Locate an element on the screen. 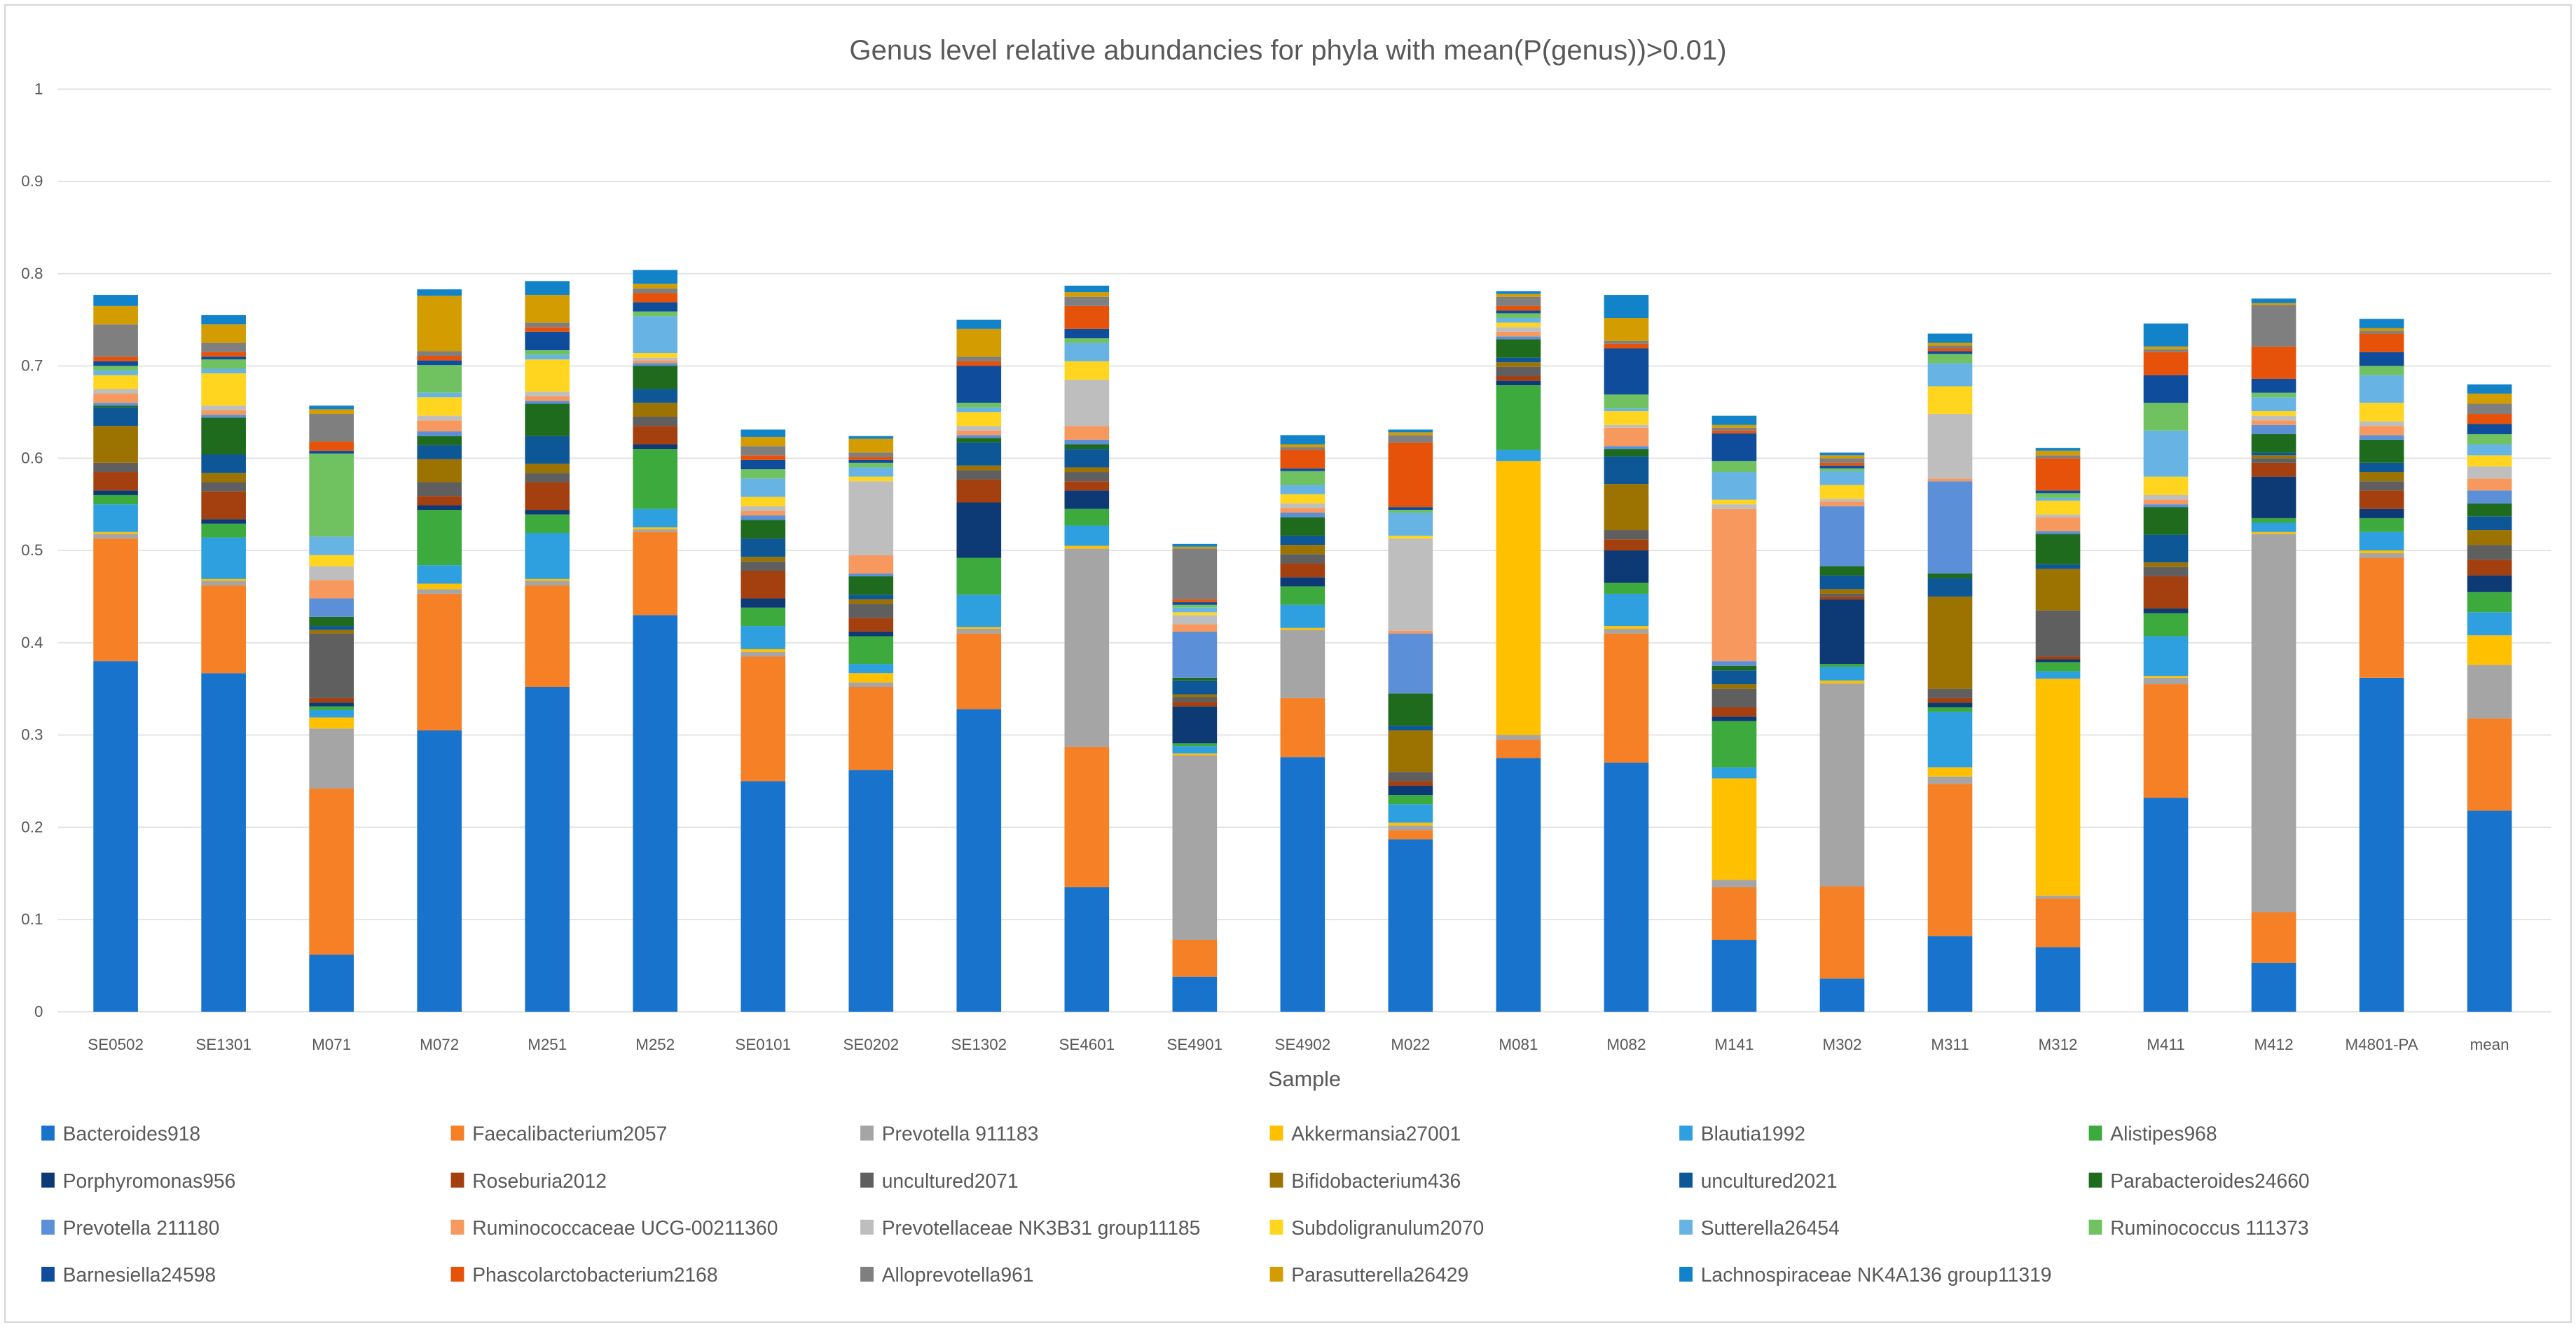  legend-label: Blautia1992 is located at coordinates (1753, 1134).